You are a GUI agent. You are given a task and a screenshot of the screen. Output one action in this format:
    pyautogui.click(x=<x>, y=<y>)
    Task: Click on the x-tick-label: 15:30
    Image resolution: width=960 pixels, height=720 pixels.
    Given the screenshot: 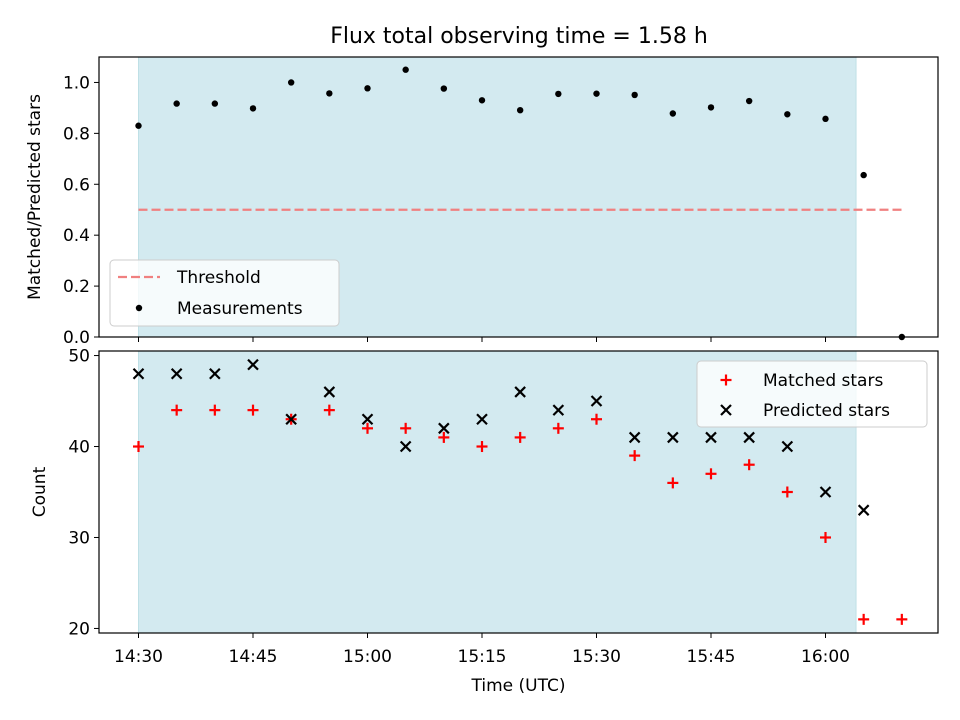 What is the action you would take?
    pyautogui.click(x=596, y=657)
    